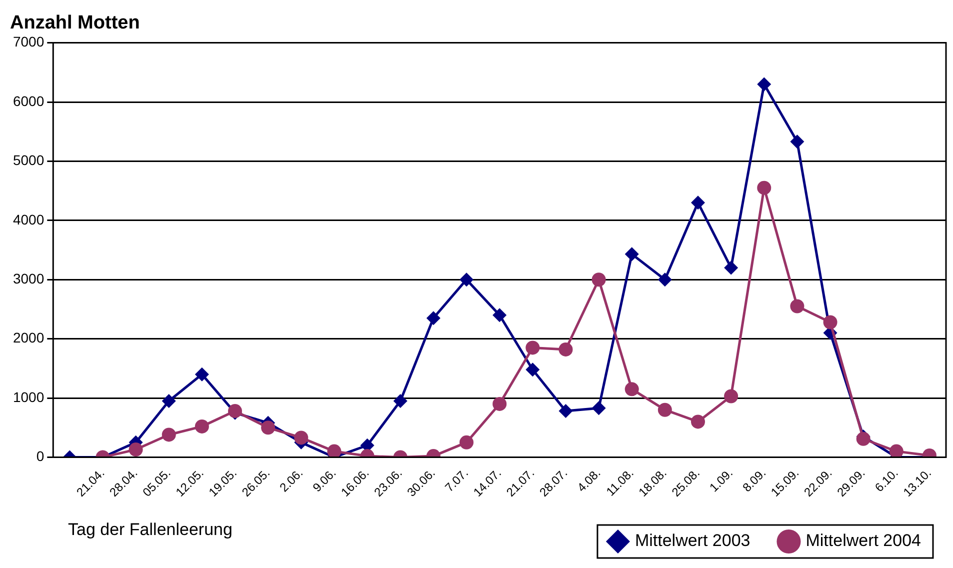  What do you see at coordinates (886, 480) in the screenshot?
I see `x-tick-label: 6.10.` at bounding box center [886, 480].